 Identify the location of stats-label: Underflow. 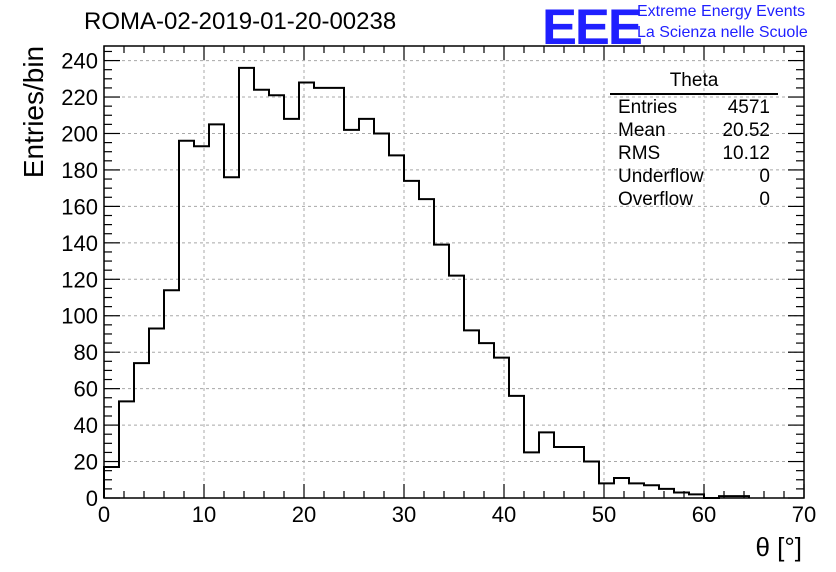
(661, 176).